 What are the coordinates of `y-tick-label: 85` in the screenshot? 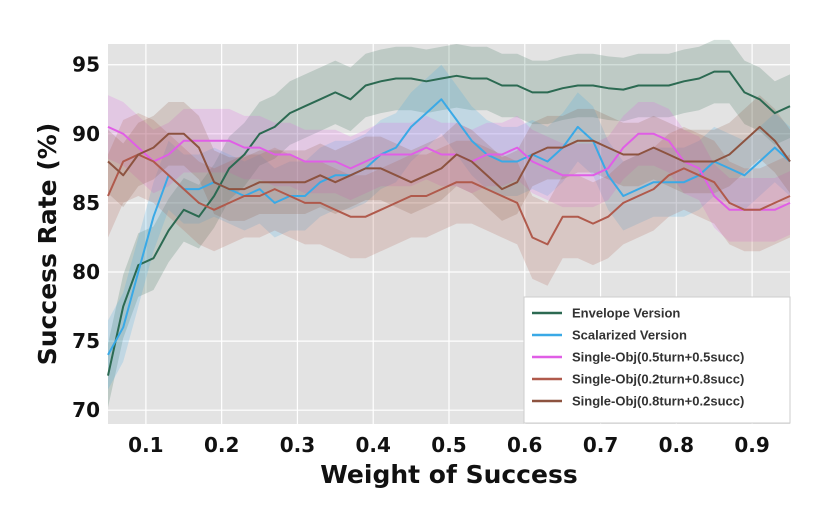 It's located at (86, 203).